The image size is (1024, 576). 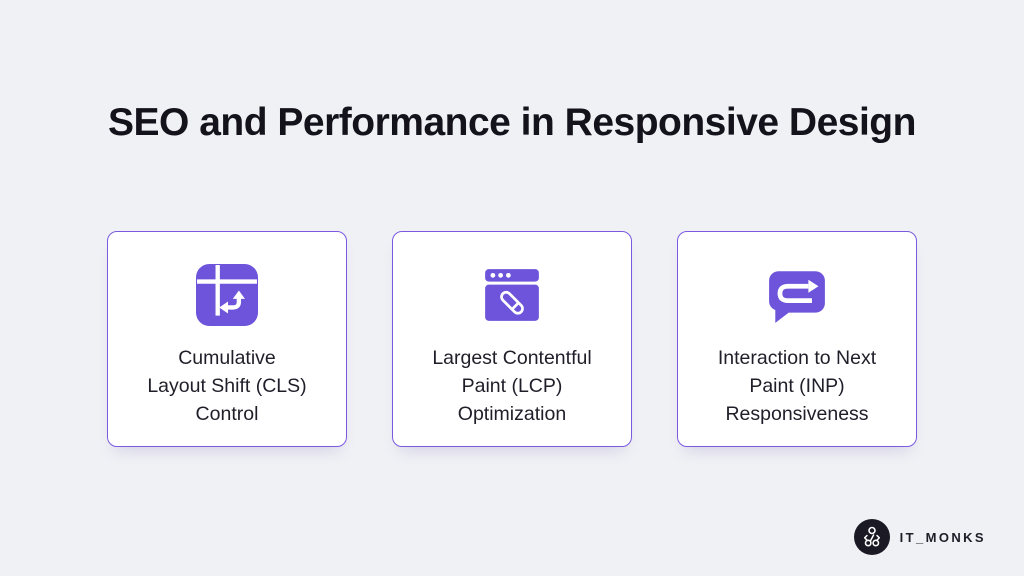 I want to click on layout-shift-icon, so click(x=227, y=295).